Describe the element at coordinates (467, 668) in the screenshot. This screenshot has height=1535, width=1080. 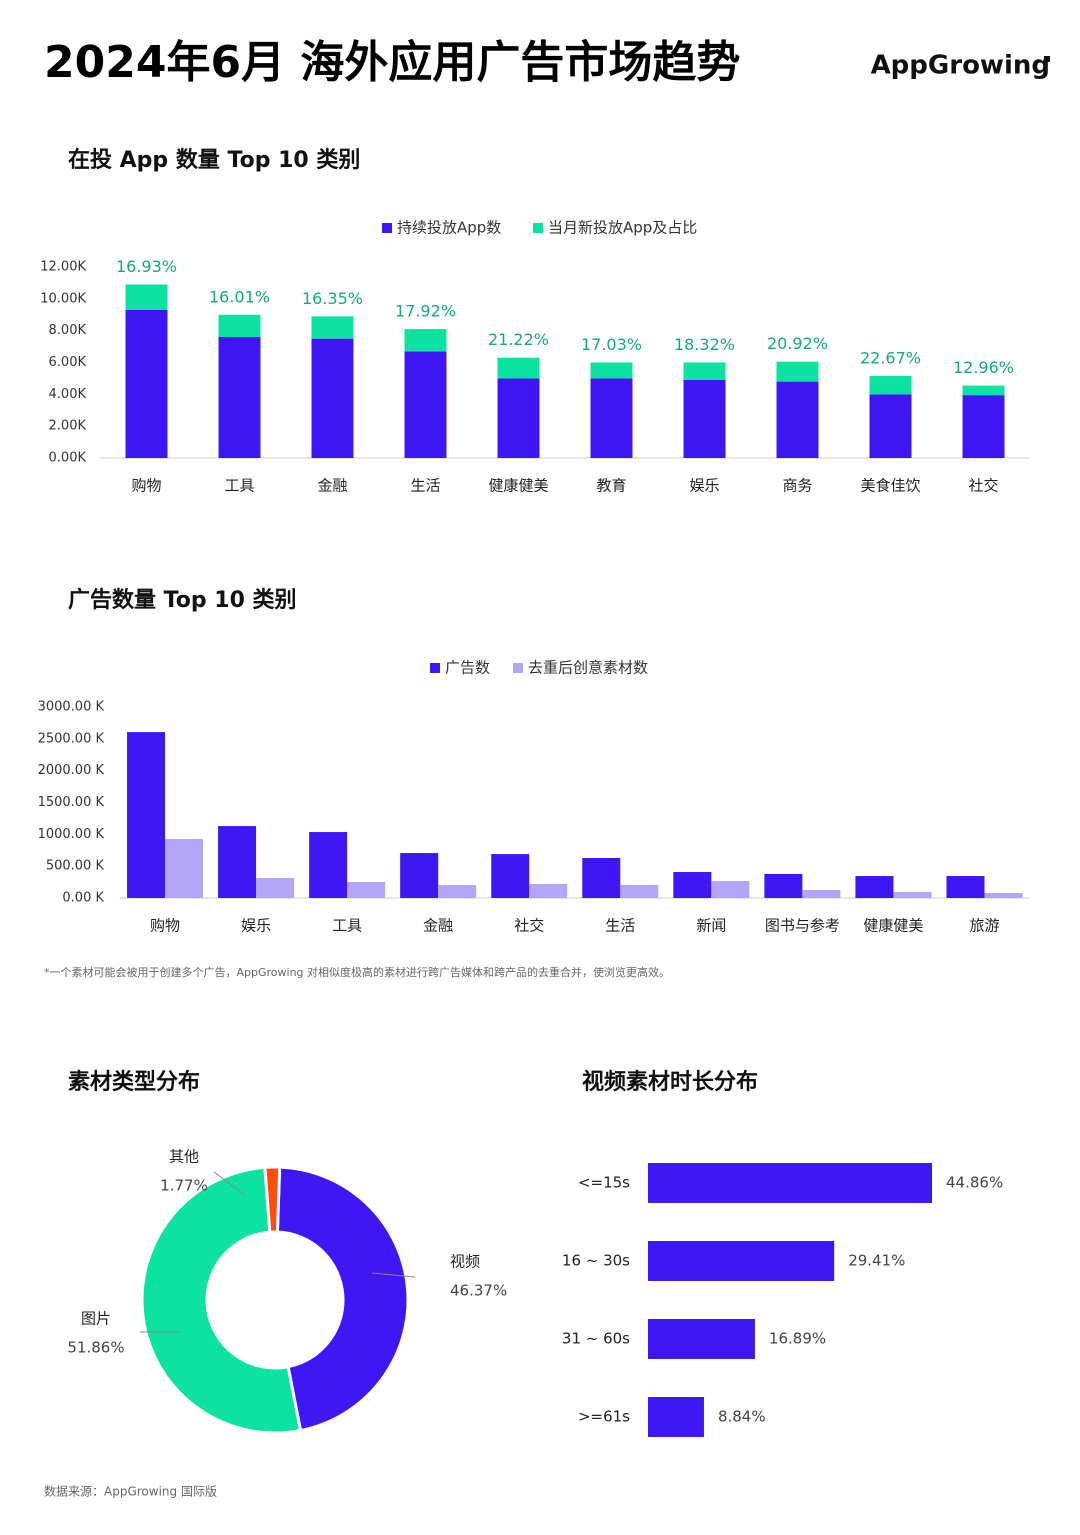
I see `legend-label: 广告数` at that location.